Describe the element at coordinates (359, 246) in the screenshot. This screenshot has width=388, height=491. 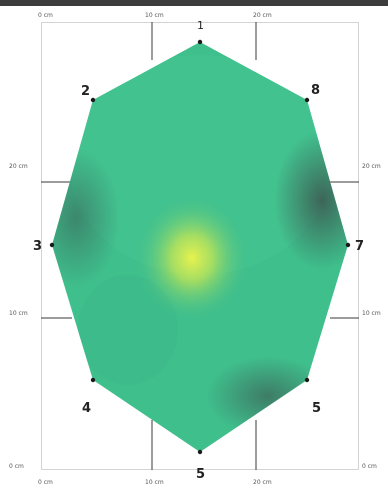
I see `electrode-label-7: 7` at that location.